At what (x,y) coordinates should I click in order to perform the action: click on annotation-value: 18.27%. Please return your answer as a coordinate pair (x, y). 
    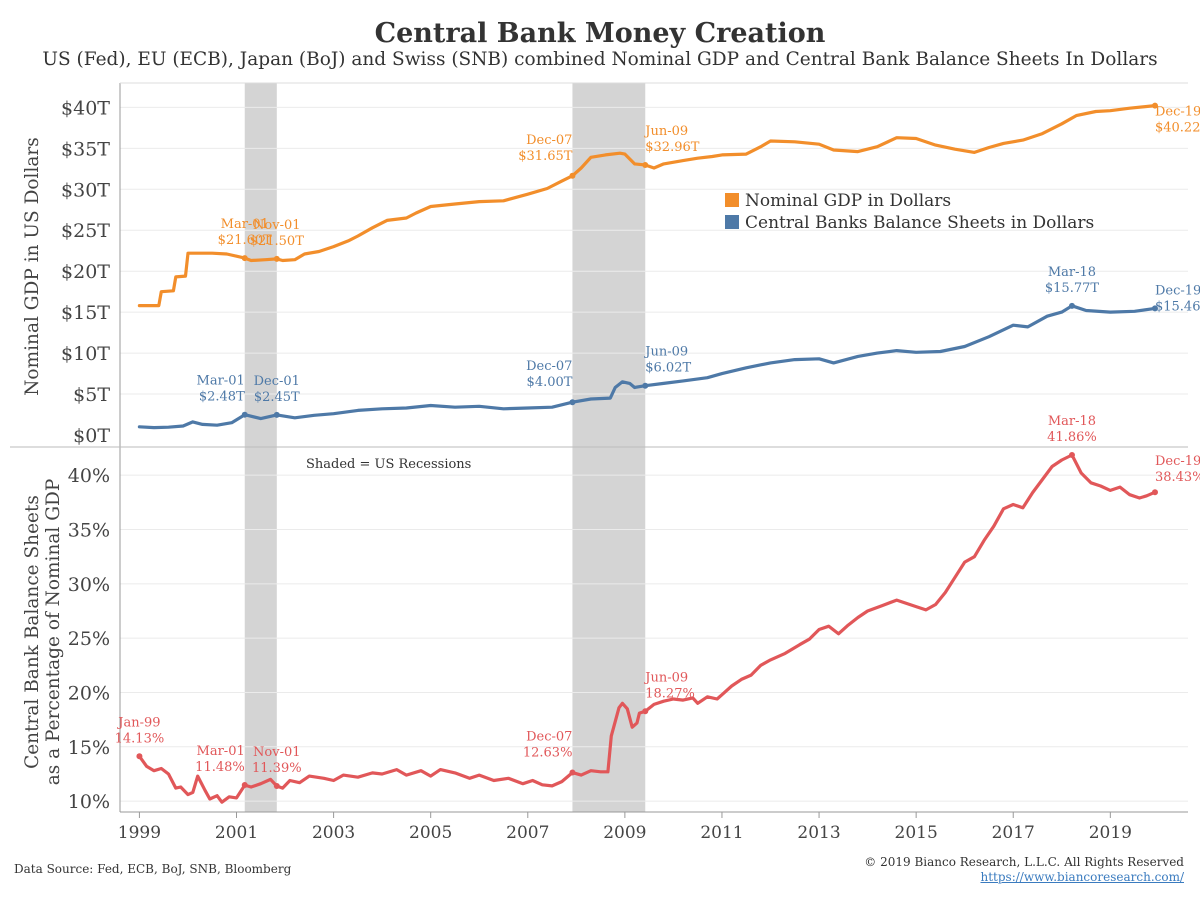
    Looking at the image, I should click on (670, 693).